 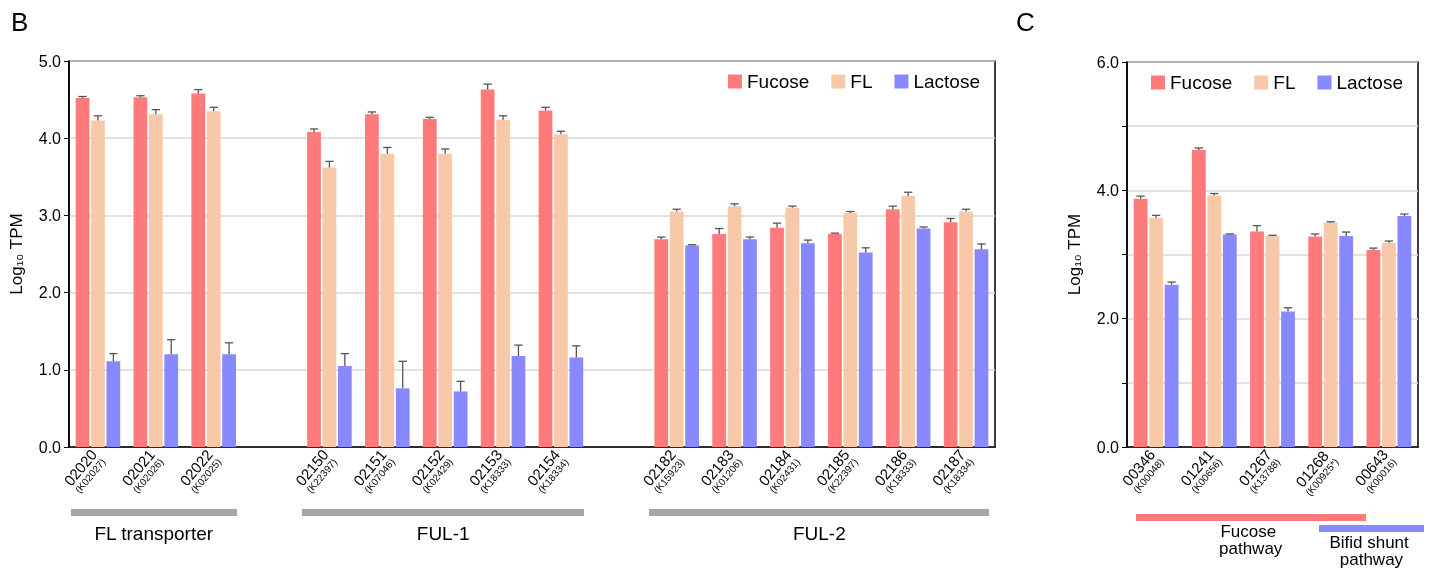 What do you see at coordinates (443, 533) in the screenshot?
I see `text: FUL-1` at bounding box center [443, 533].